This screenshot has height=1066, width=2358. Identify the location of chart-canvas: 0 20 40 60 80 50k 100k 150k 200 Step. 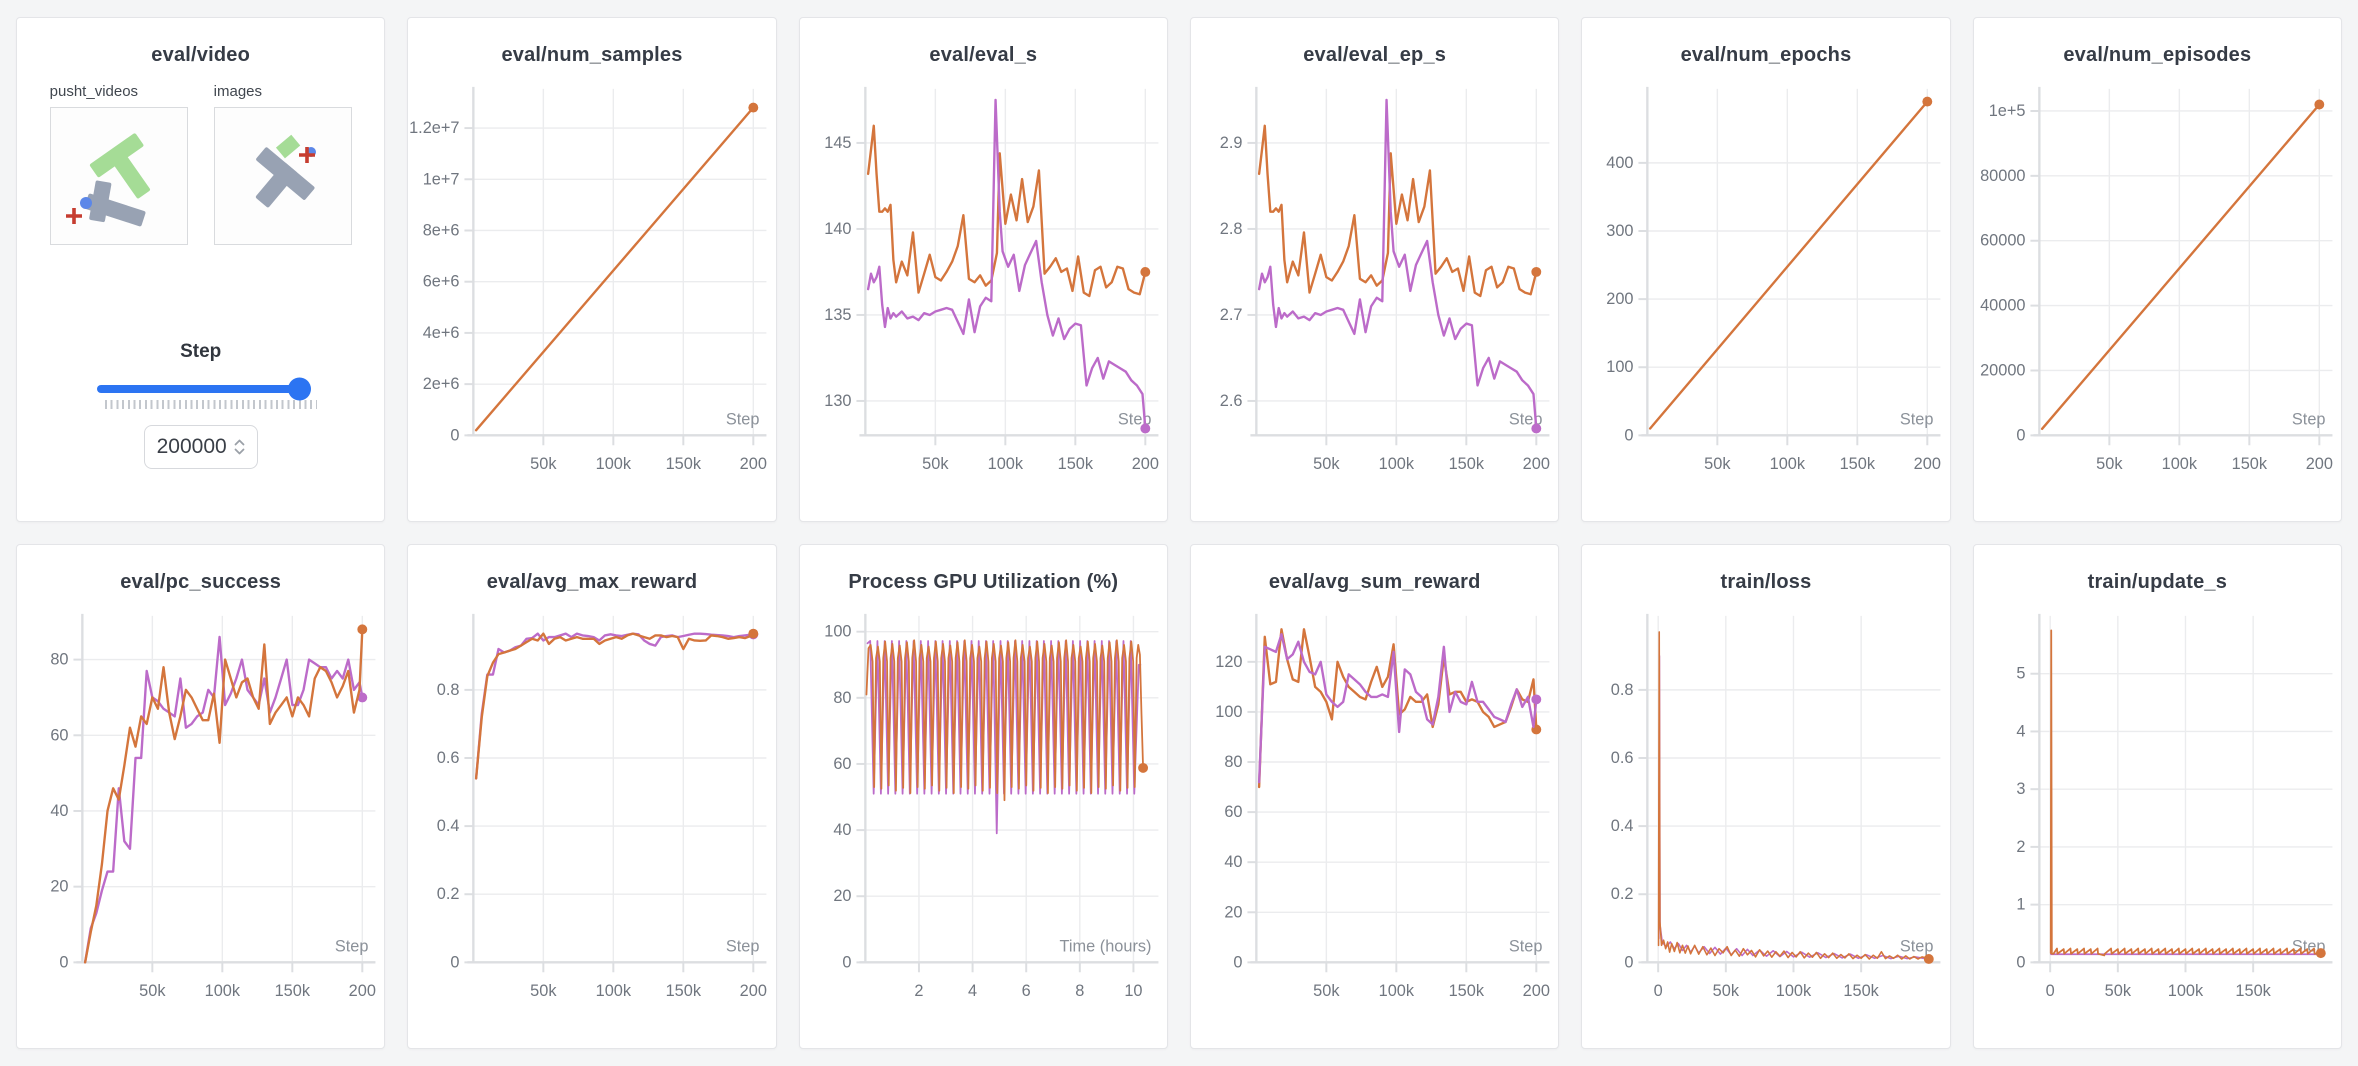
(200, 819).